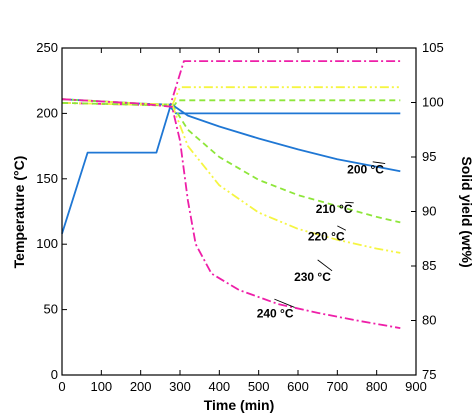 Image resolution: width=474 pixels, height=418 pixels. Describe the element at coordinates (326, 236) in the screenshot. I see `annotation-label-3: 220 °C` at that location.